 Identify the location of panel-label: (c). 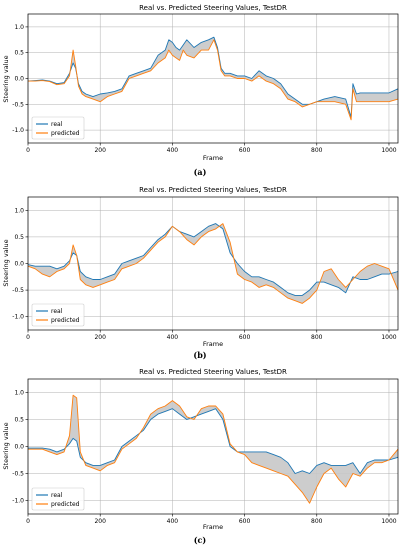
(200, 540).